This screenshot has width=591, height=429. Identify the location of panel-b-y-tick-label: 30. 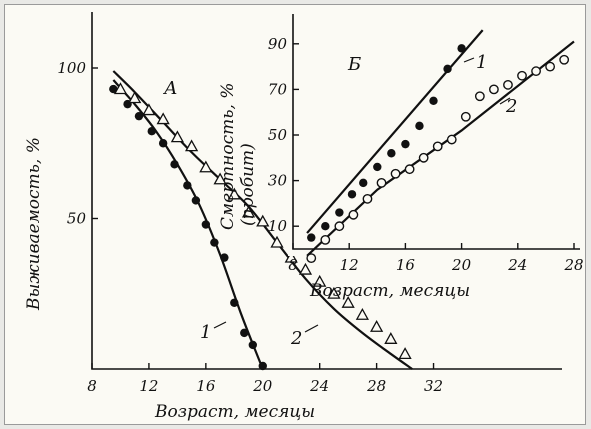
(278, 181).